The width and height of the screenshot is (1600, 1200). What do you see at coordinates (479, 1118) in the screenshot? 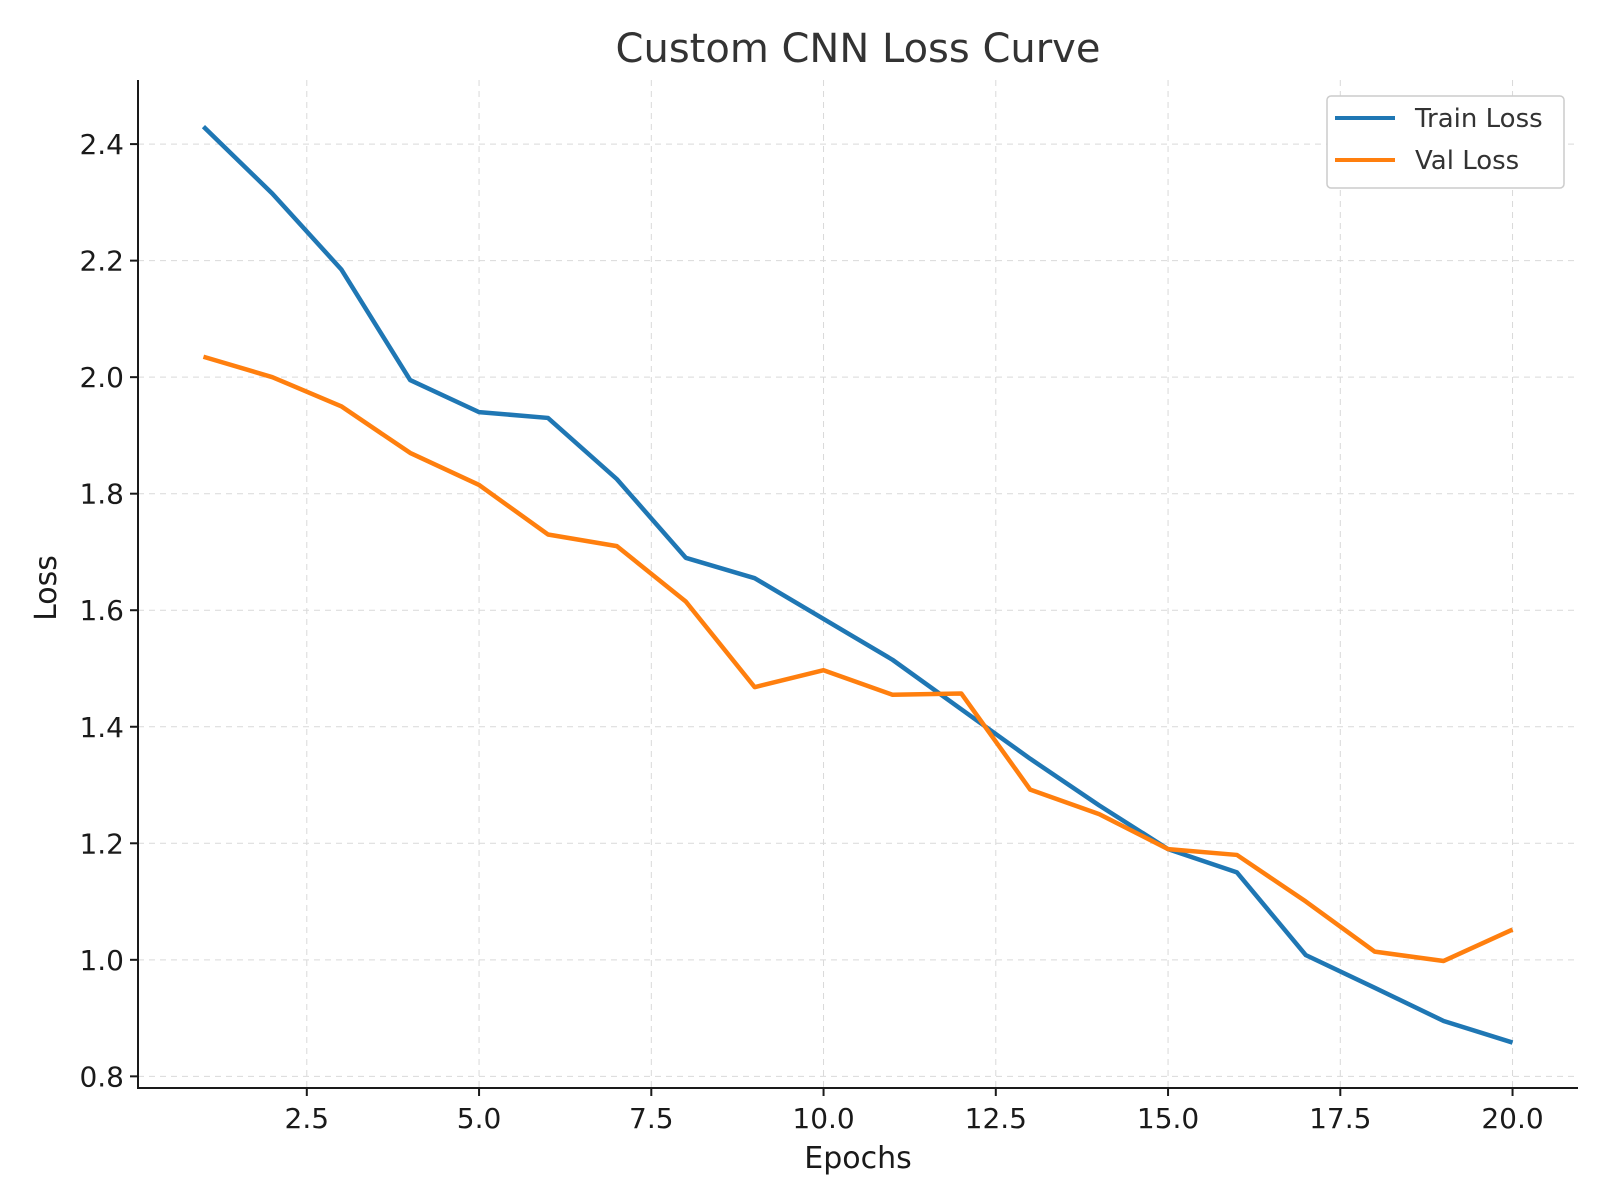
I see `x-tick-label: 5.0` at bounding box center [479, 1118].